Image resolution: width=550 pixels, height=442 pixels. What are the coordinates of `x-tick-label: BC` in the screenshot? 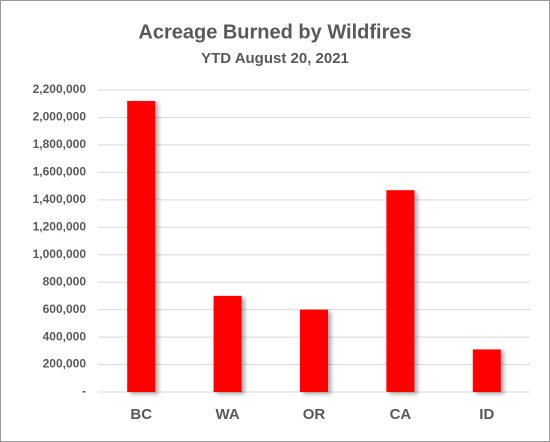 It's located at (141, 414).